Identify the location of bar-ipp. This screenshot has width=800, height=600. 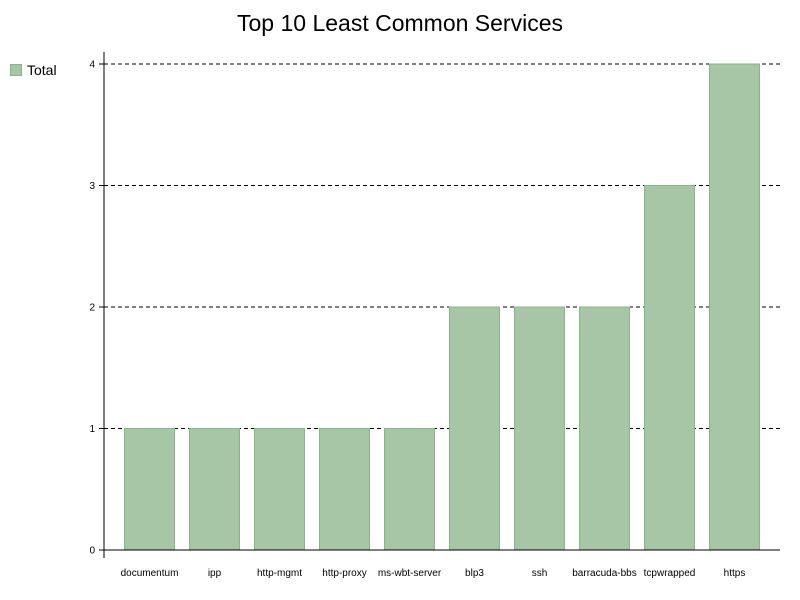
(214, 489).